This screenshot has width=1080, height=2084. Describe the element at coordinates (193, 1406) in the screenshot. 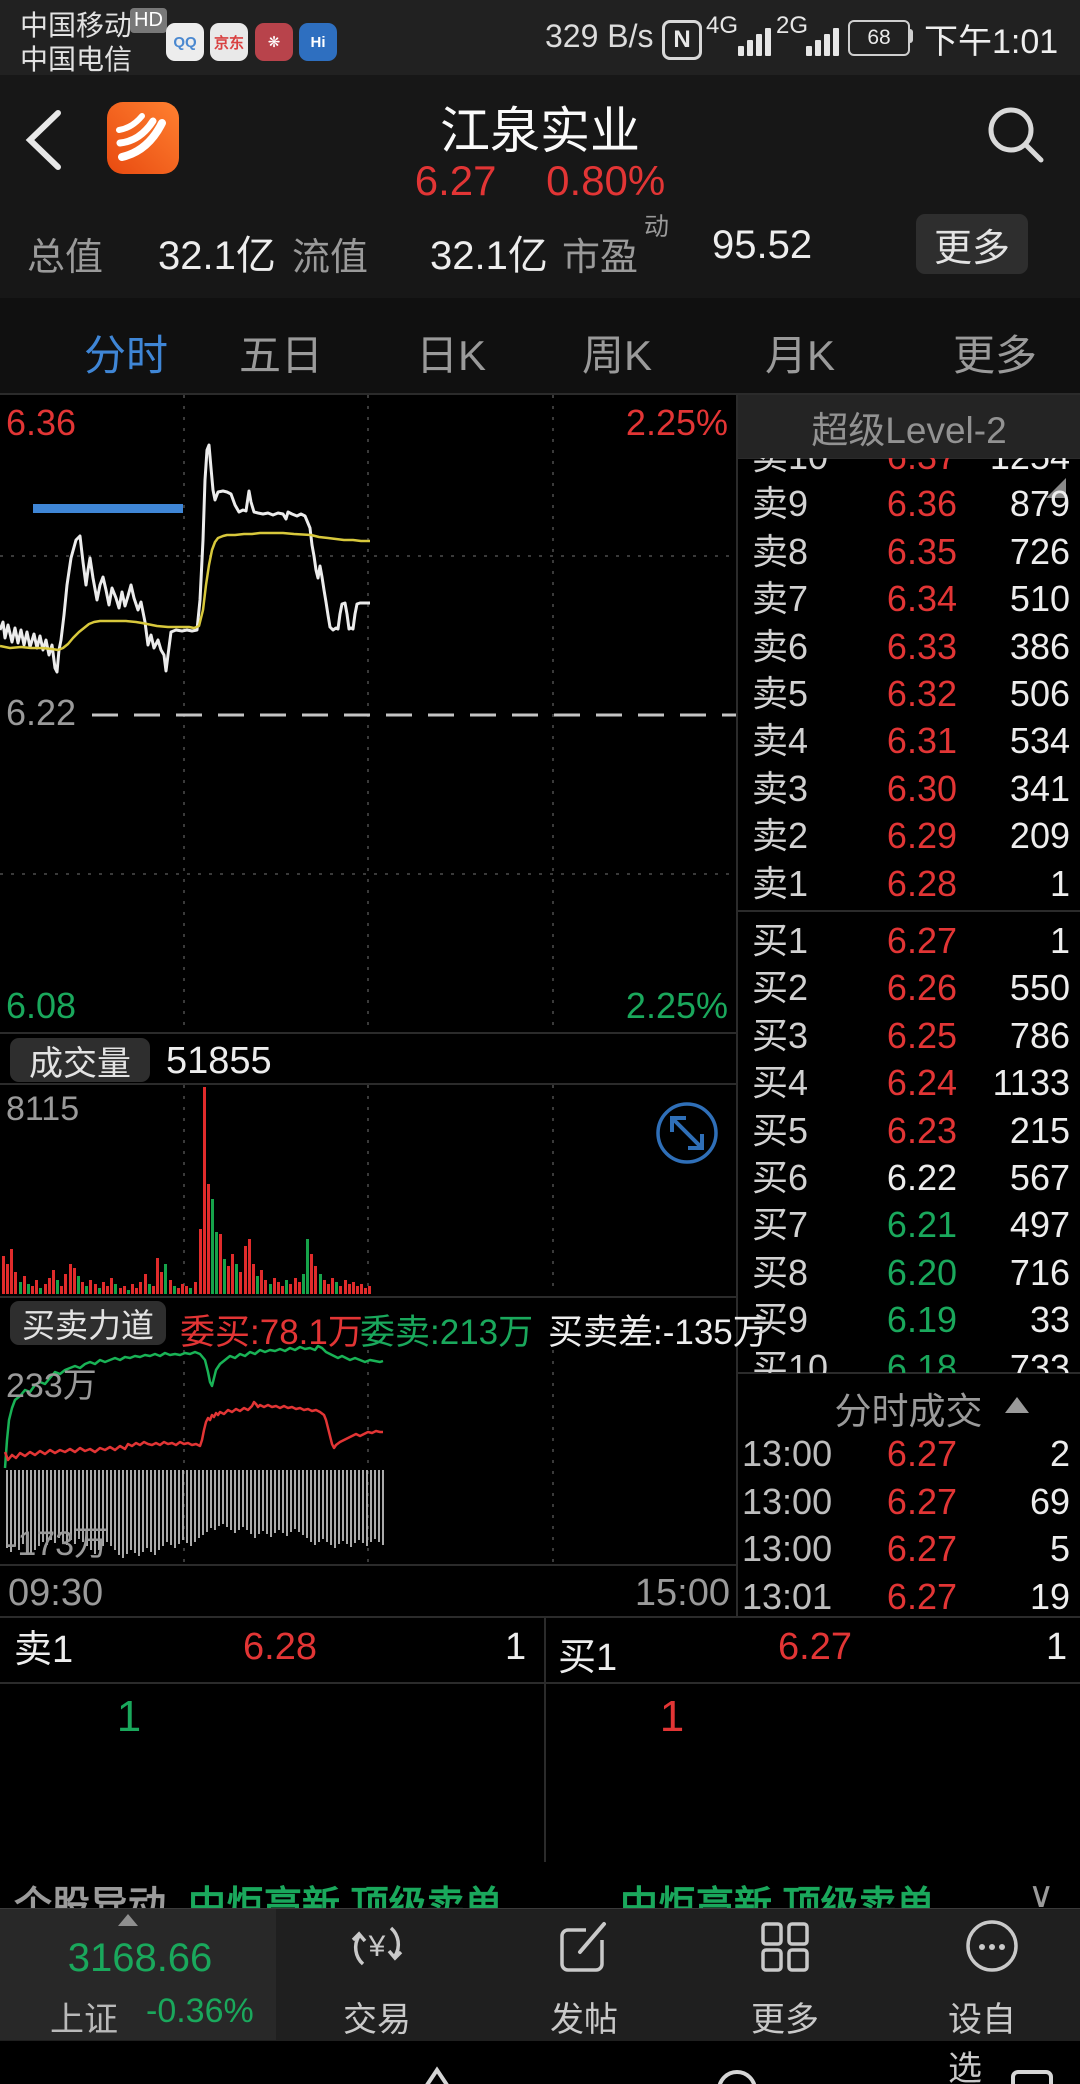

I see `sell-strength-line` at that location.